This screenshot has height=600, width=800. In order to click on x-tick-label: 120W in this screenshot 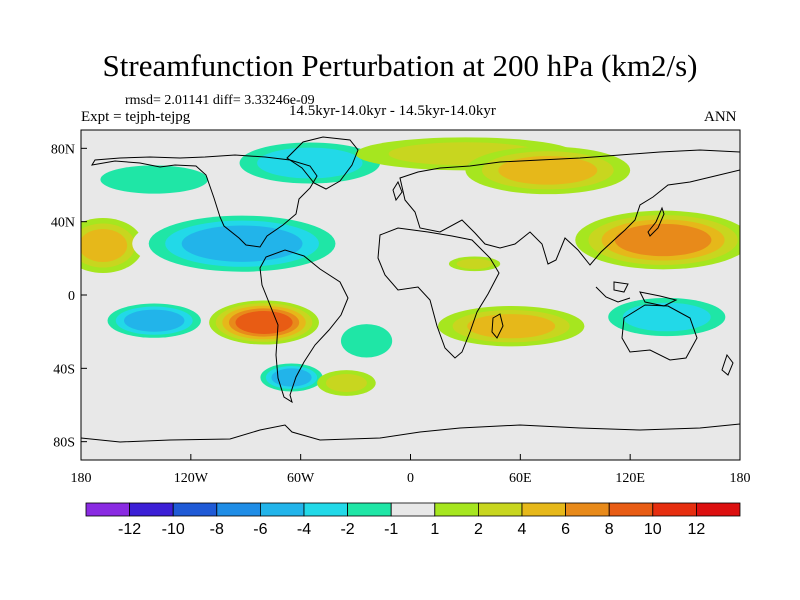, I will do `click(191, 478)`.